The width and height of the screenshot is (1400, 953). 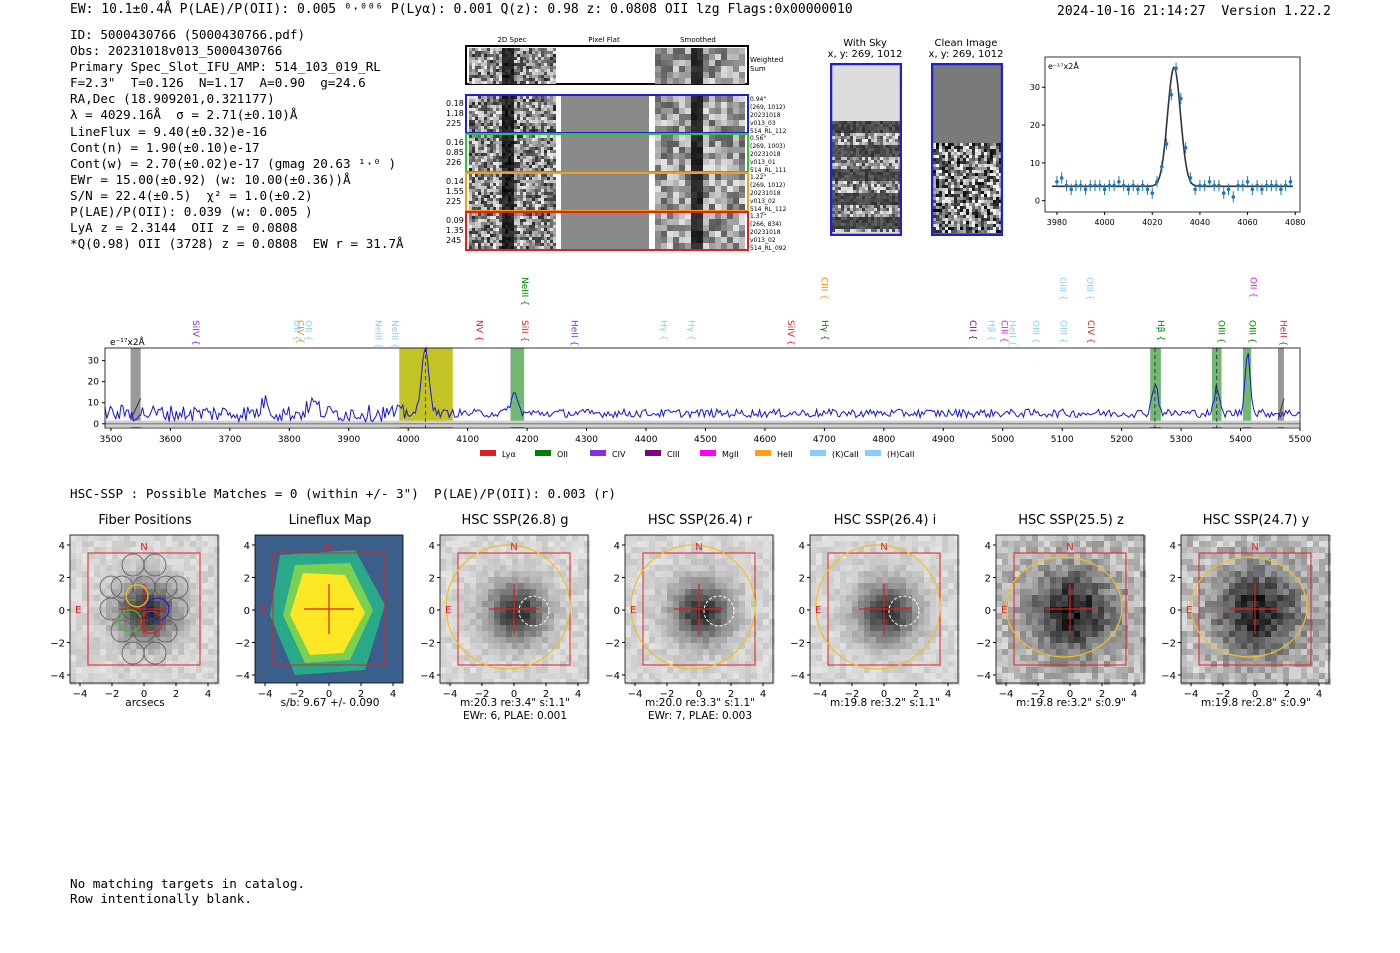 What do you see at coordinates (1282, 333) in the screenshot?
I see `emission-line-label: HeII {` at bounding box center [1282, 333].